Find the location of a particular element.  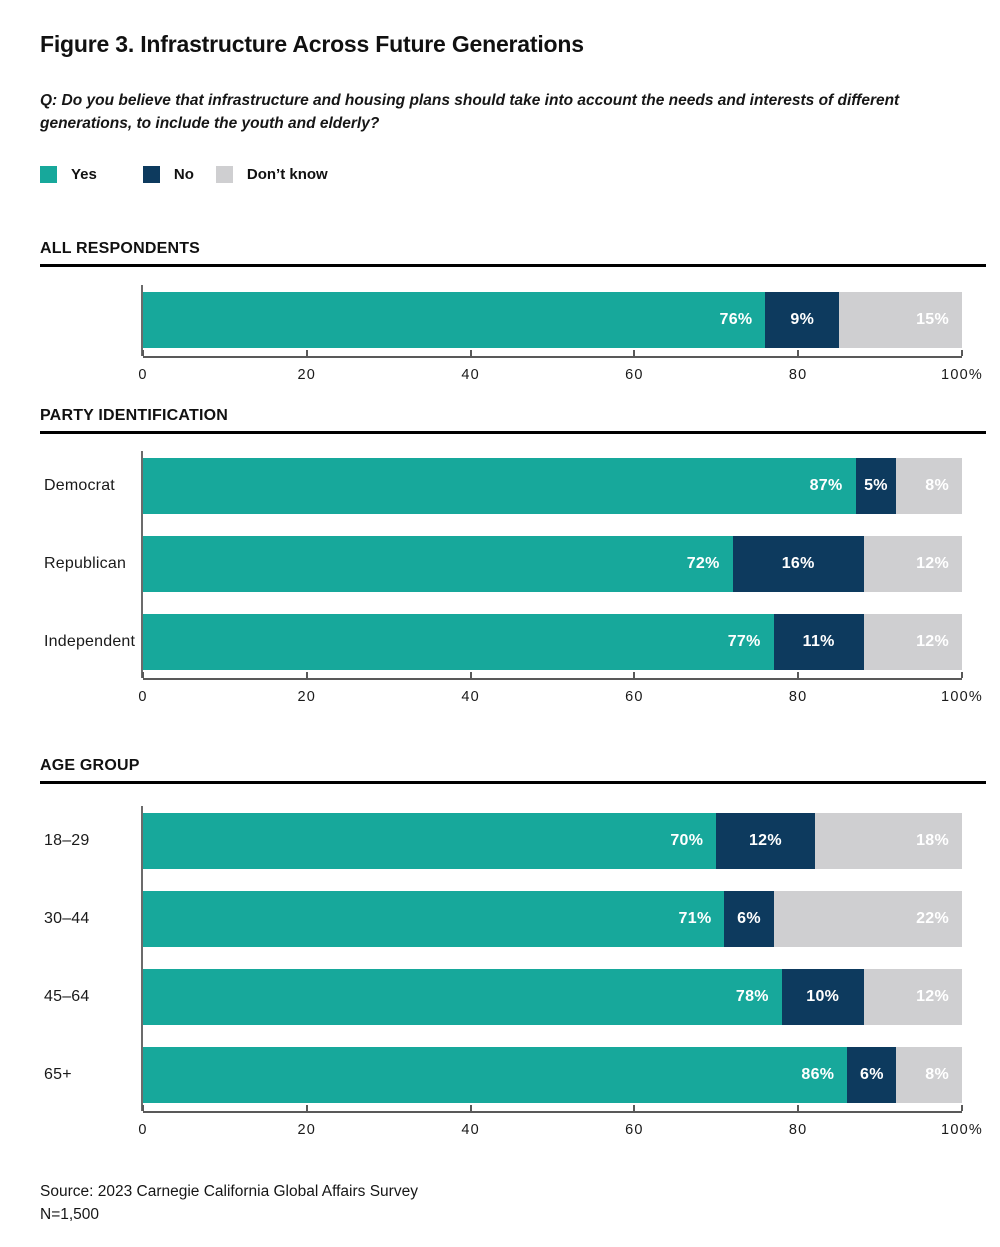

section-all-respondents: ALL RESPONDENTS 76% 9% 15% 0 20 40 60 80 100% is located at coordinates (513, 320).